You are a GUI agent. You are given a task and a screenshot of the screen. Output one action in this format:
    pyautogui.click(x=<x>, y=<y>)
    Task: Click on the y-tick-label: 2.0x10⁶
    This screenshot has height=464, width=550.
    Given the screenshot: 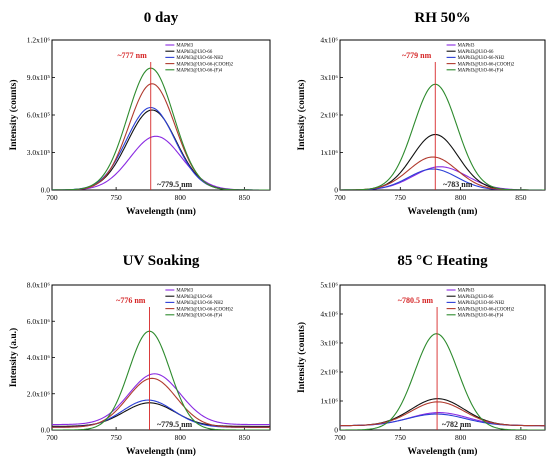 What is the action you would take?
    pyautogui.click(x=39, y=393)
    